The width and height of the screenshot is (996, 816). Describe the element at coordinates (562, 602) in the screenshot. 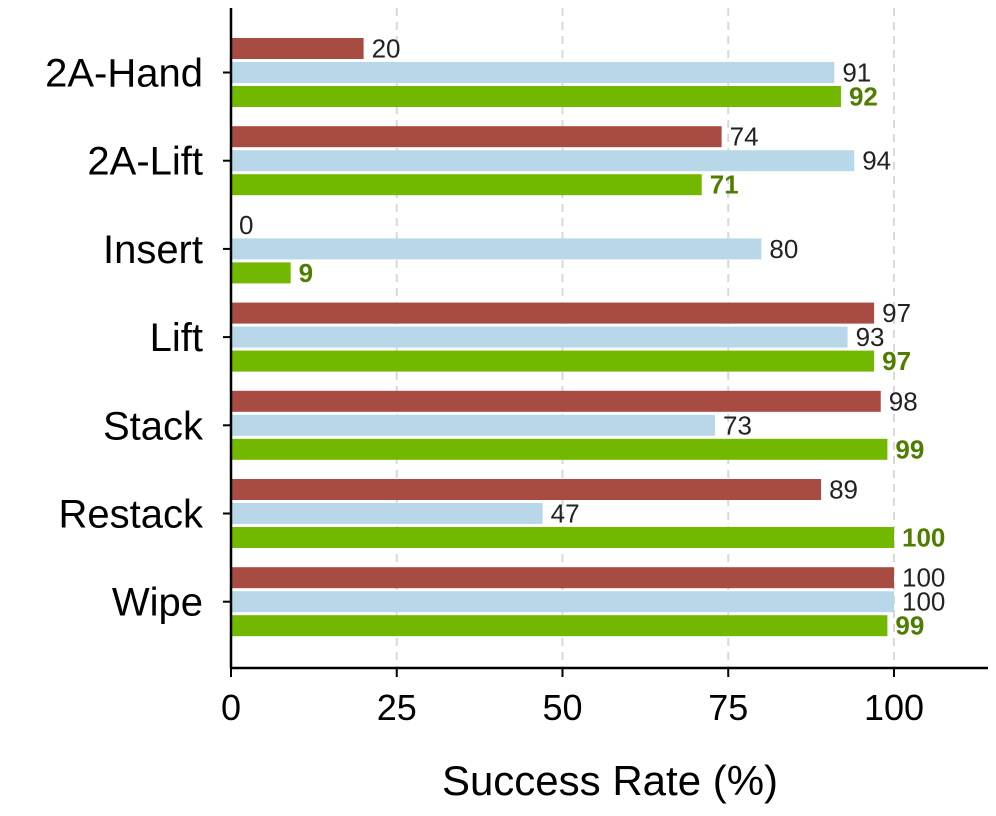

I see `bar-wipe-s2` at that location.